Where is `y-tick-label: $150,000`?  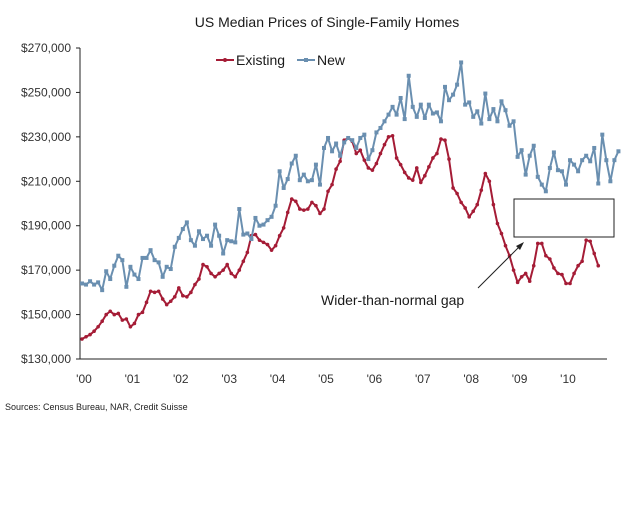
y-tick-label: $150,000 is located at coordinates (46, 315).